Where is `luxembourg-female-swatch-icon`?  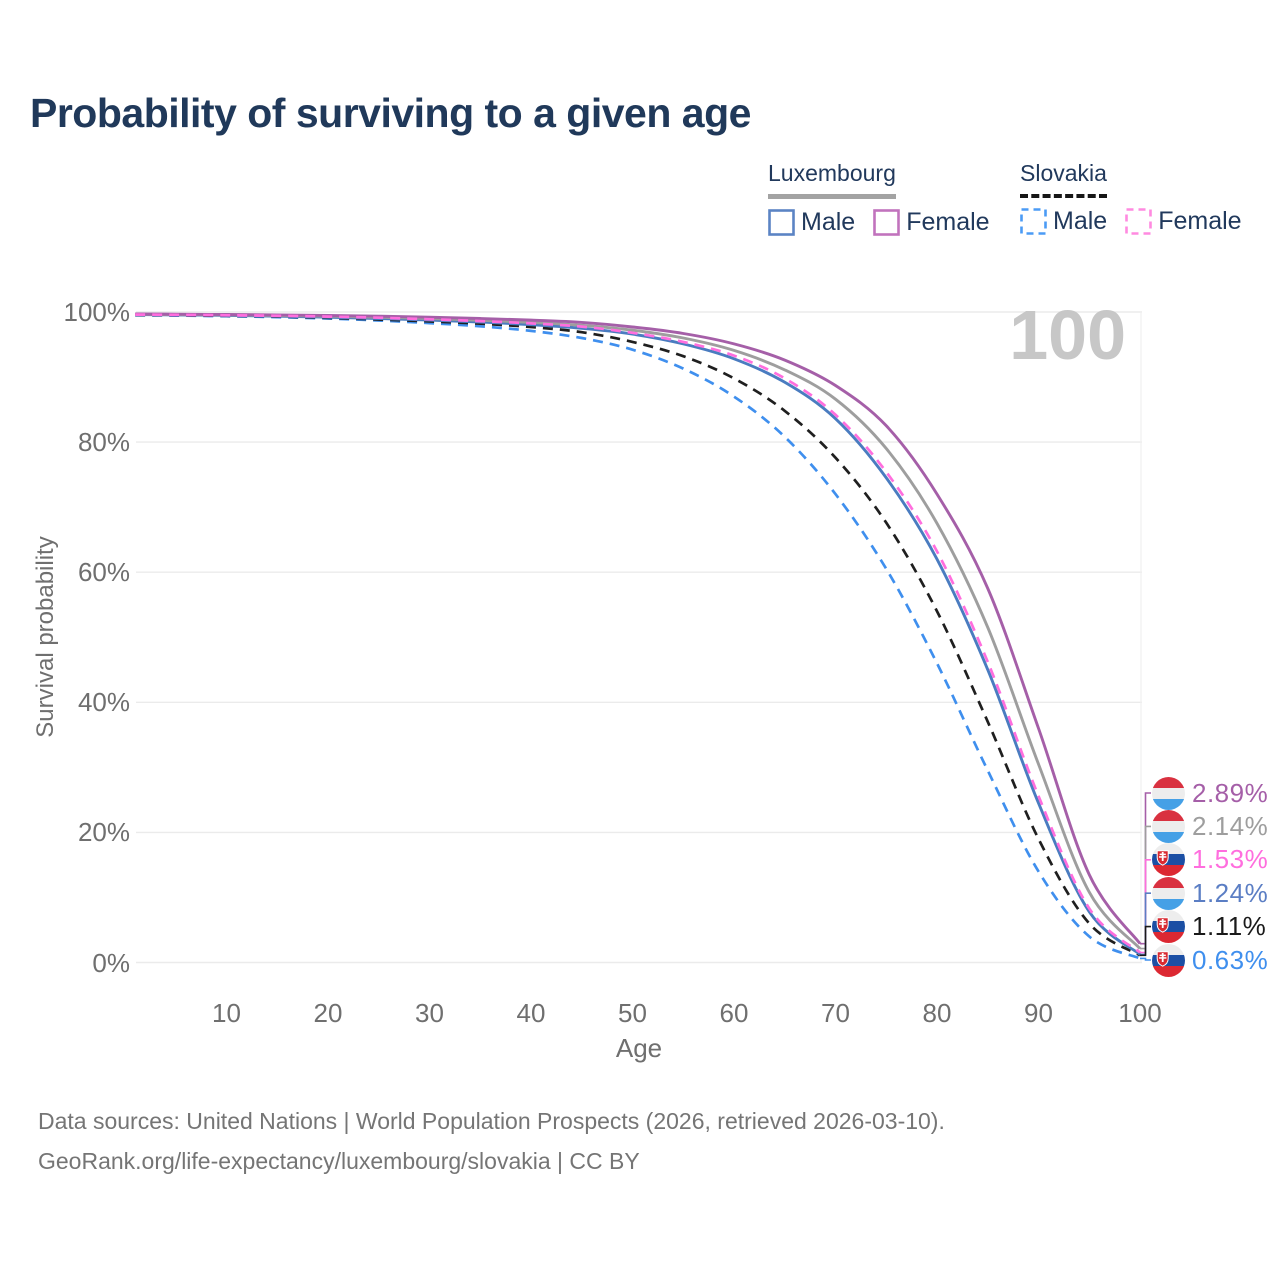
luxembourg-female-swatch-icon is located at coordinates (886, 222).